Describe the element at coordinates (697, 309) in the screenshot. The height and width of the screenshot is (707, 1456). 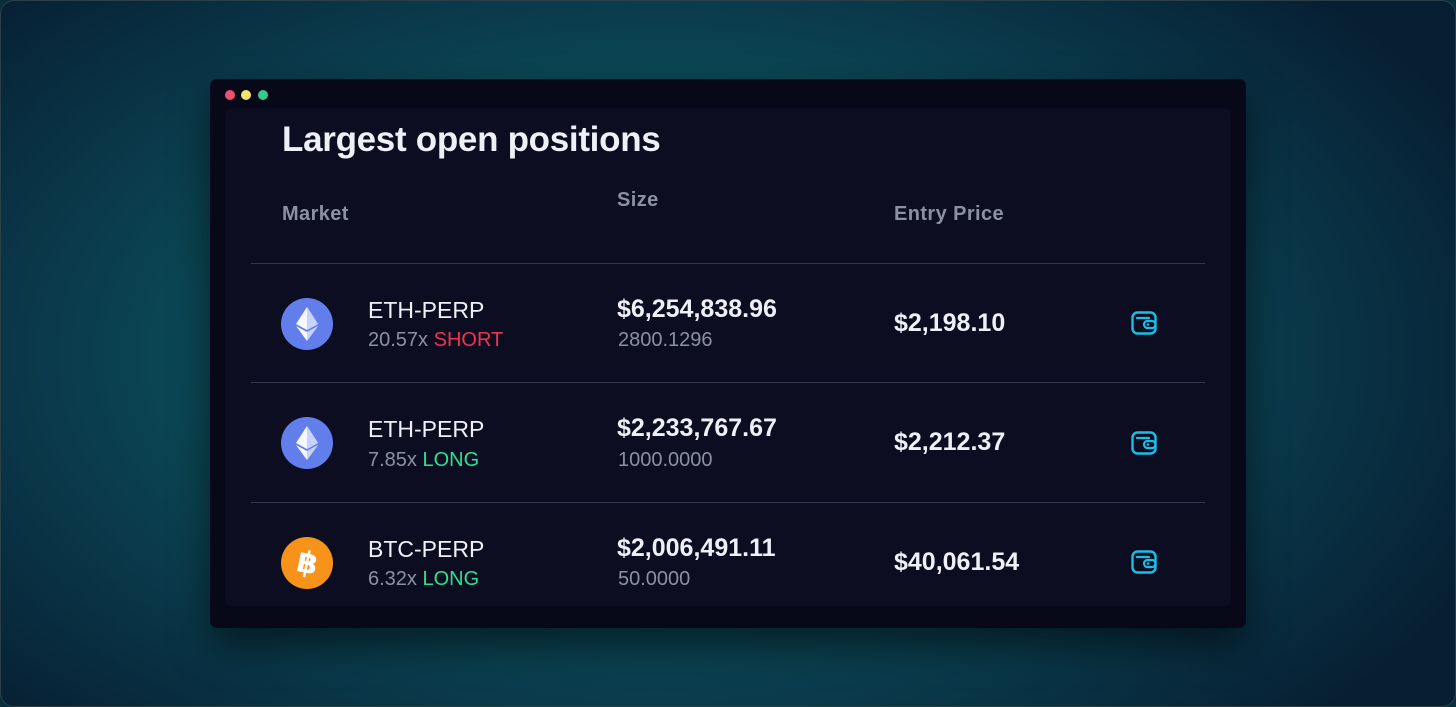
I see `size-usd: $6,254,838.96` at that location.